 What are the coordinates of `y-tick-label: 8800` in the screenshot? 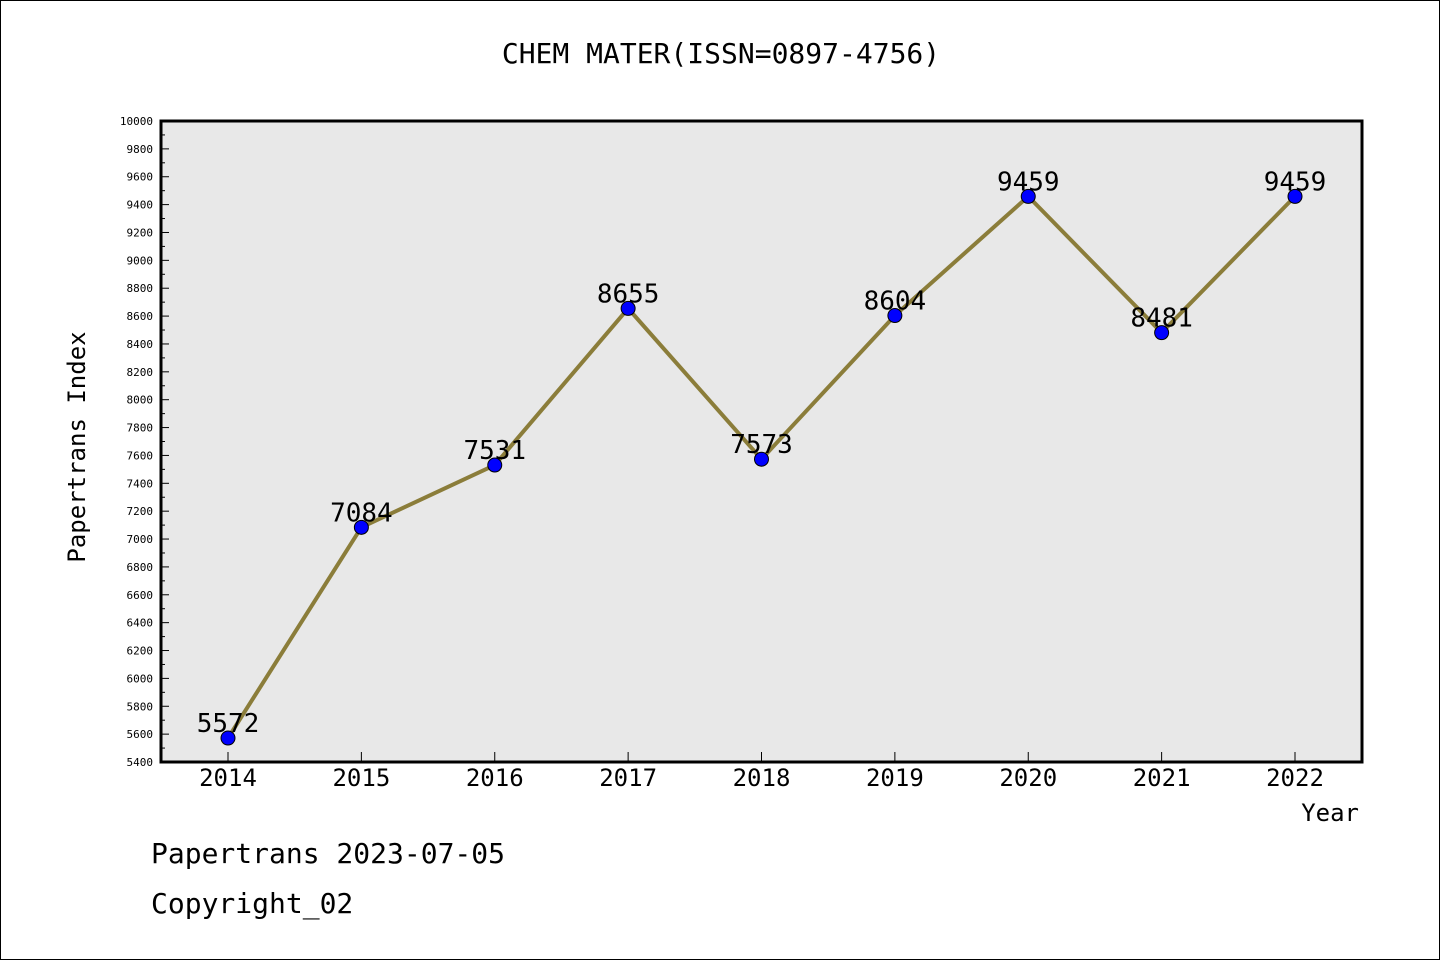 It's located at (140, 288).